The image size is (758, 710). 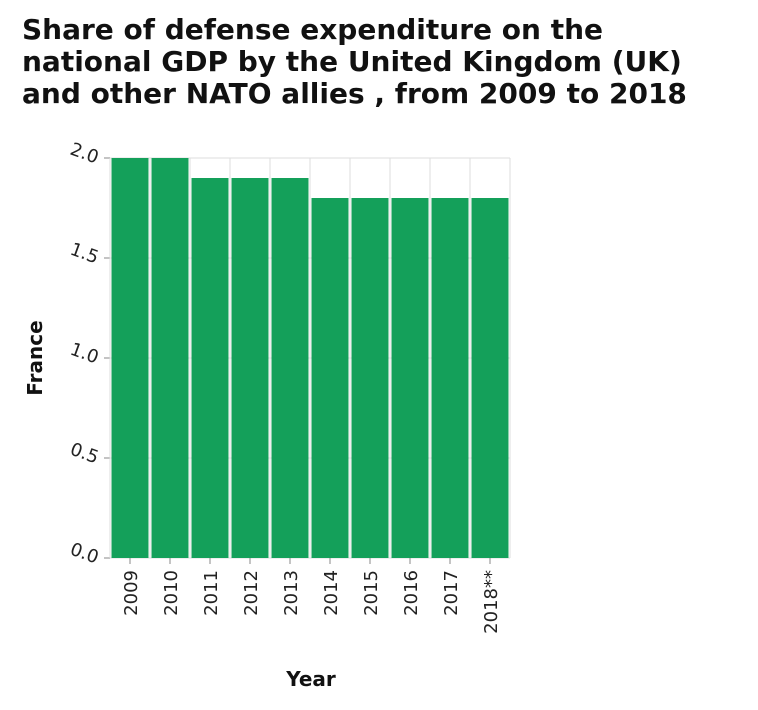 I want to click on x-tick-label: 2015, so click(x=371, y=593).